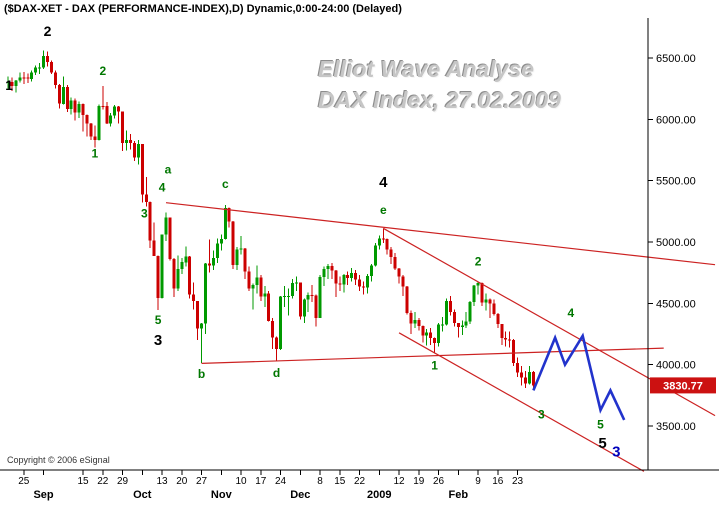 This screenshot has width=719, height=510. What do you see at coordinates (676, 243) in the screenshot?
I see `y-axis-label: 5000.00` at bounding box center [676, 243].